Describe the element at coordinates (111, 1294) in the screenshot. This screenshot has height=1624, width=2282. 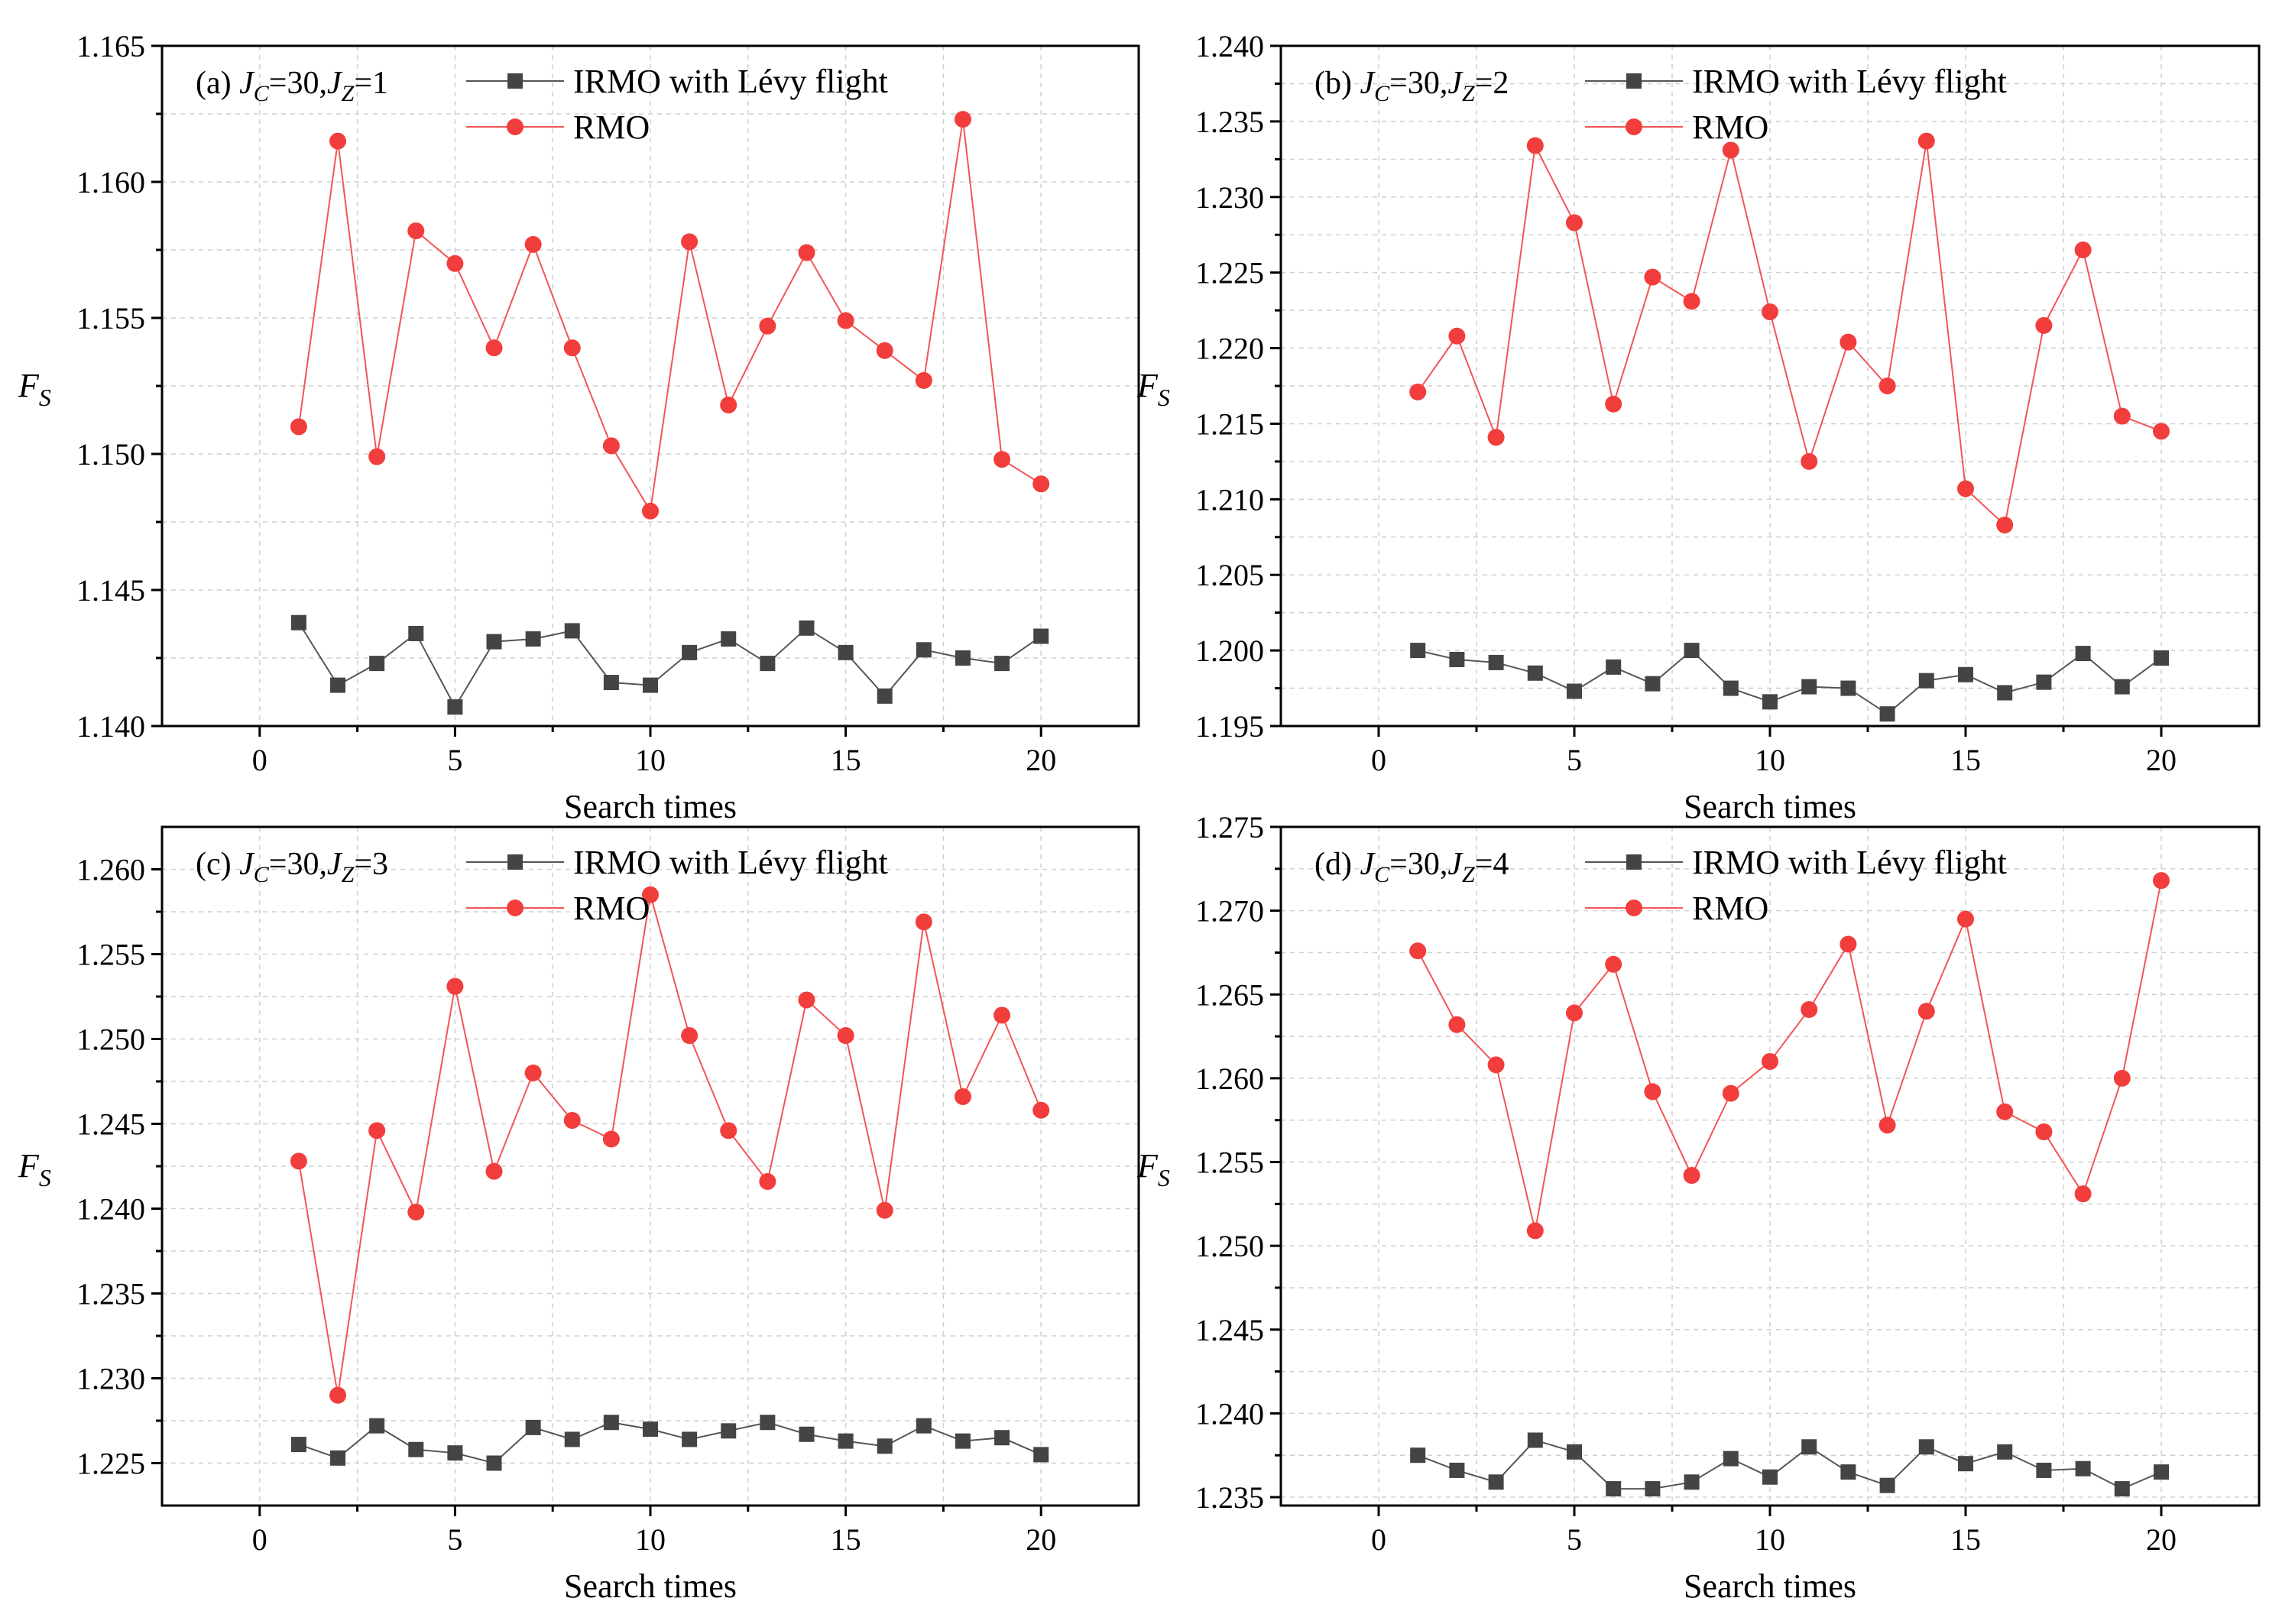
I see `y-tick-label: 1.235` at that location.